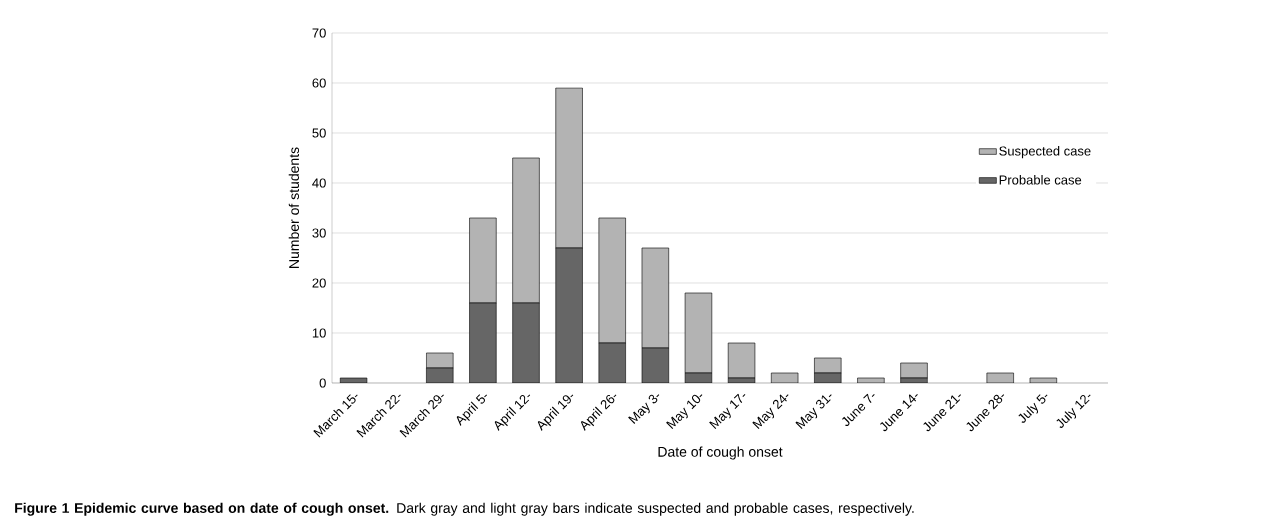 Image resolution: width=1287 pixels, height=530 pixels. What do you see at coordinates (942, 413) in the screenshot?
I see `x-tick-label: June 21-` at bounding box center [942, 413].